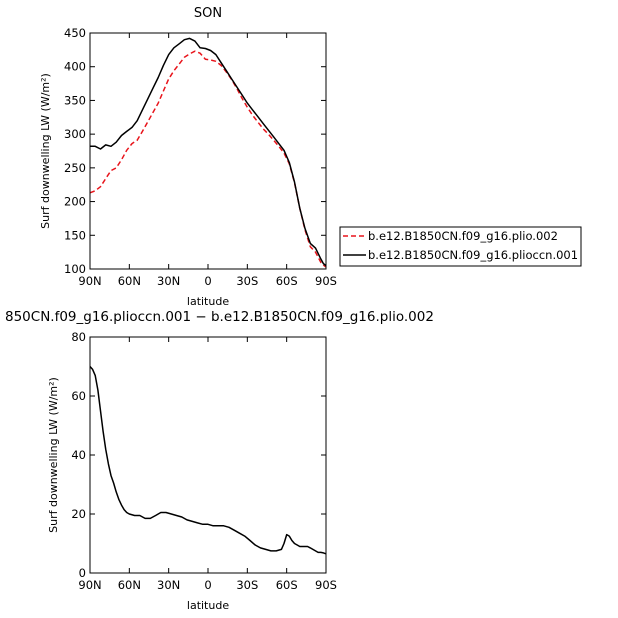 This screenshot has width=618, height=618. I want to click on bottom-x-axis-label: latitude, so click(208, 605).